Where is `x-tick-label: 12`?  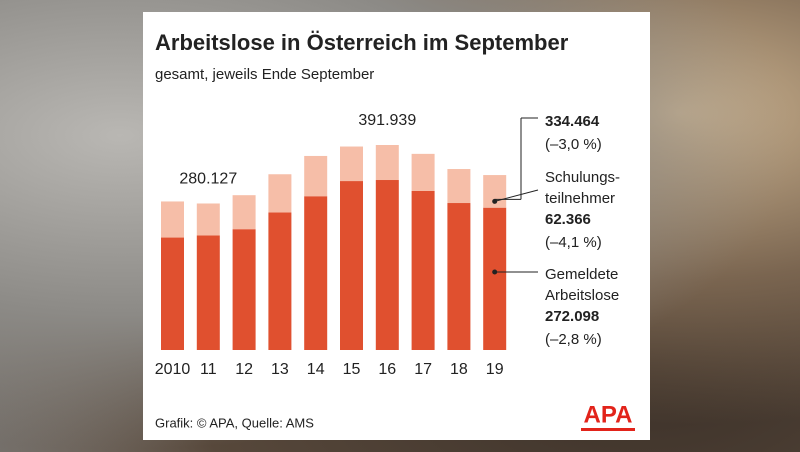
x-tick-label: 12 is located at coordinates (244, 369).